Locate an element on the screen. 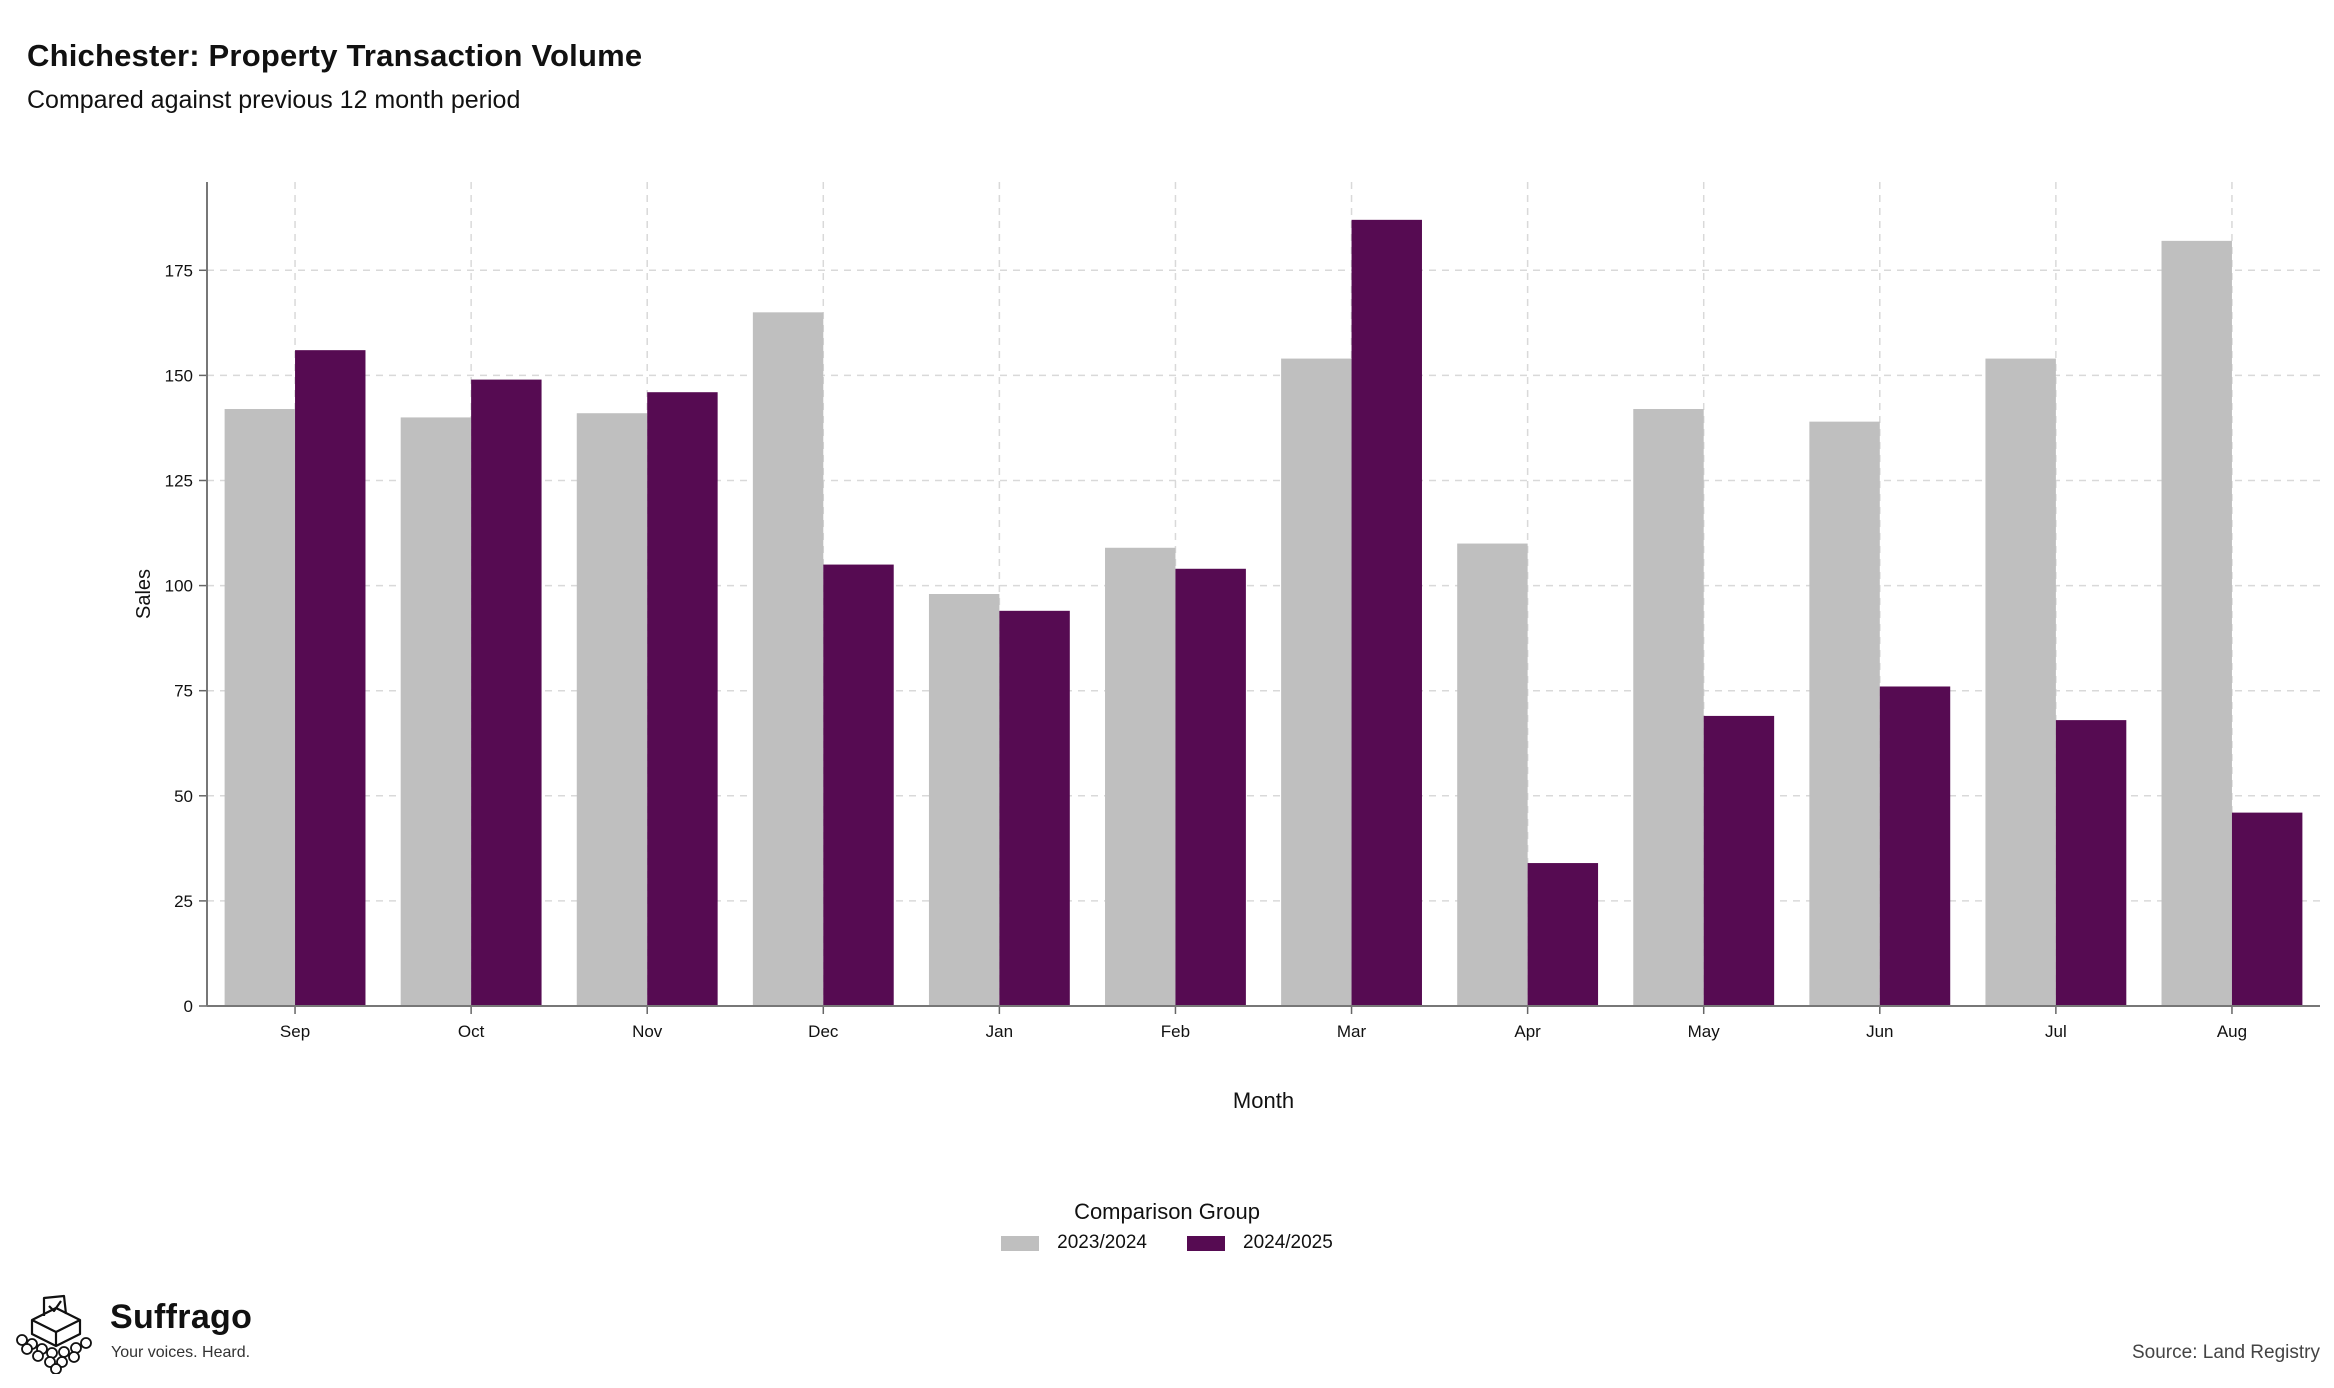  x-tick-label: Feb is located at coordinates (1175, 1031).